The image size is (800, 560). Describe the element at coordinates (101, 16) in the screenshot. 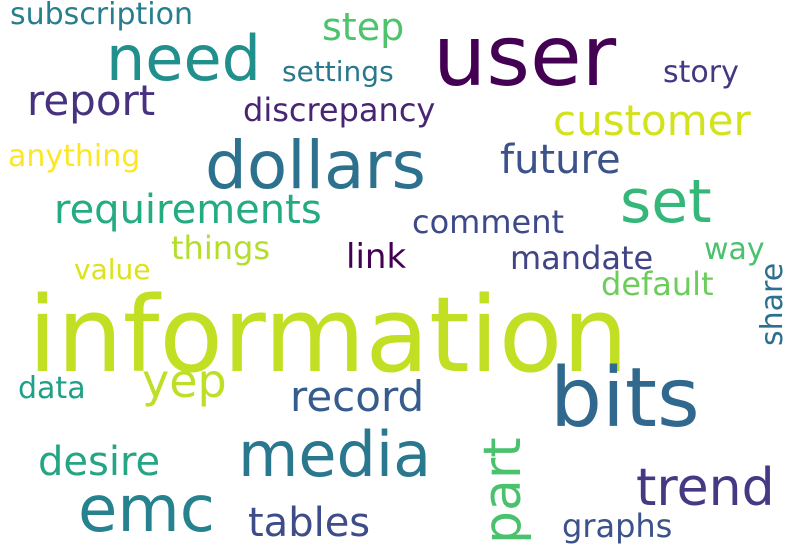

I see `word-subscription: subscription` at that location.